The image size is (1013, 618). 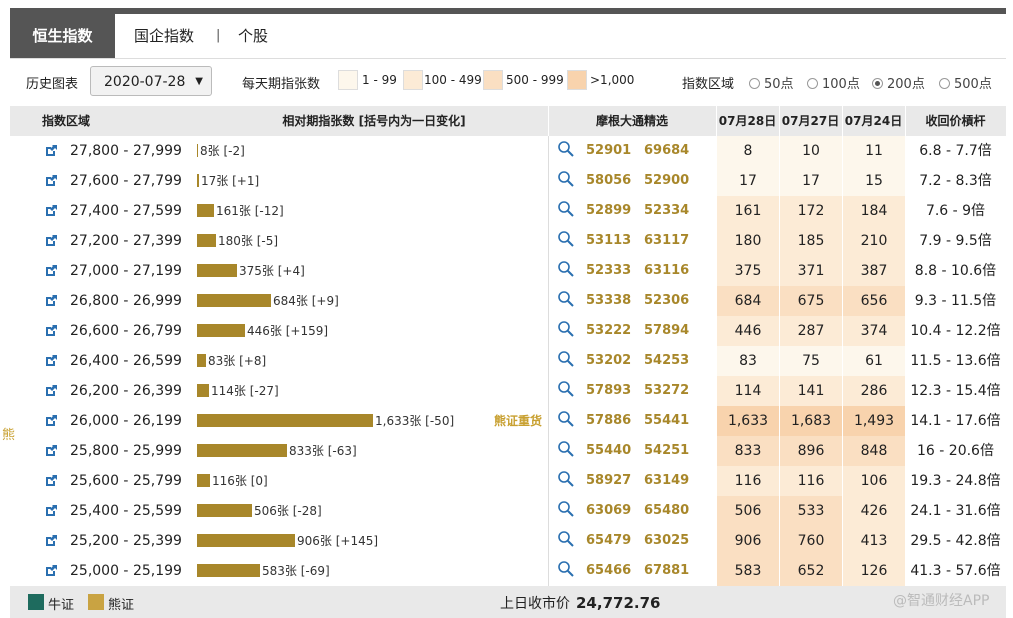 I want to click on warrant-code-link: 55440, so click(x=609, y=450).